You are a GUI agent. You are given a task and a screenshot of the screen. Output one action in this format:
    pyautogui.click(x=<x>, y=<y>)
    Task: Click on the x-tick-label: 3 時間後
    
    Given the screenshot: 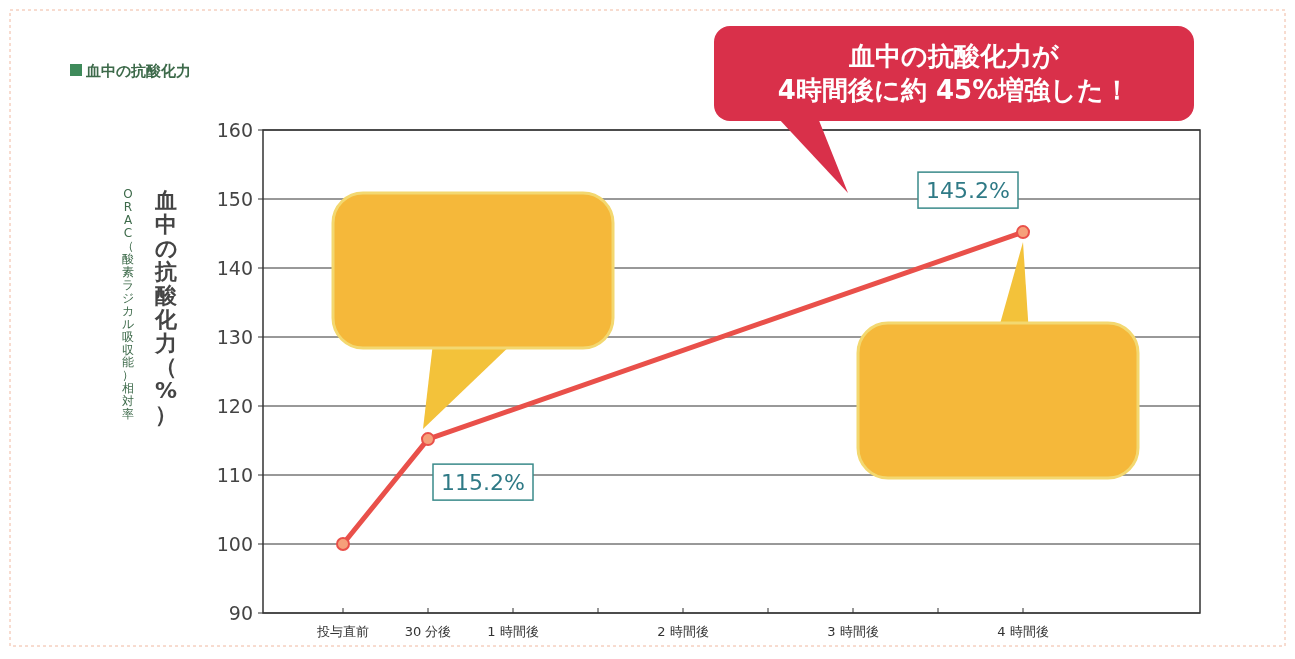 What is the action you would take?
    pyautogui.click(x=853, y=631)
    